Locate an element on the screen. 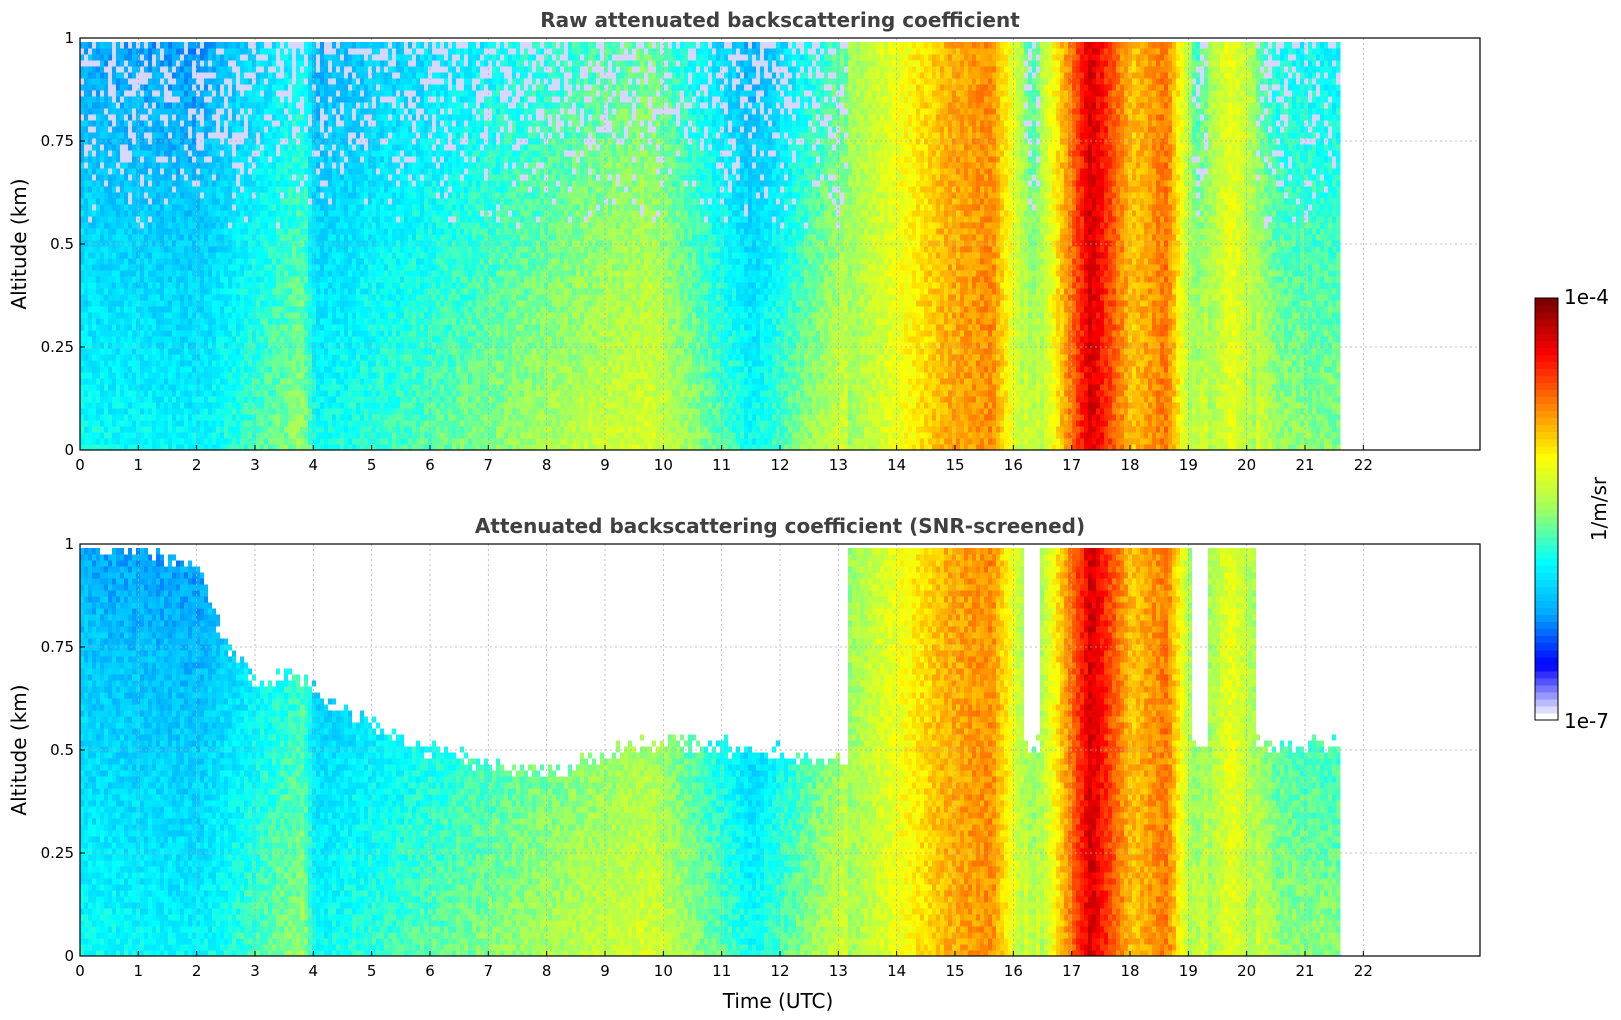  colorbar-min-label: 1e-7 is located at coordinates (1586, 721).